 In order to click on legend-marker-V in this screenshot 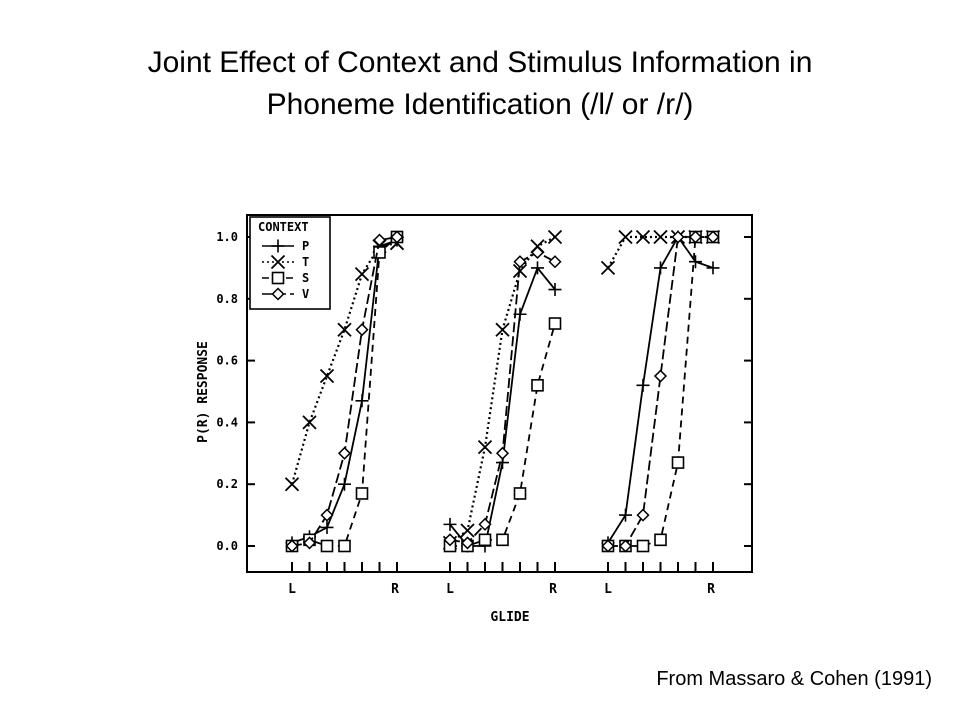, I will do `click(278, 294)`.